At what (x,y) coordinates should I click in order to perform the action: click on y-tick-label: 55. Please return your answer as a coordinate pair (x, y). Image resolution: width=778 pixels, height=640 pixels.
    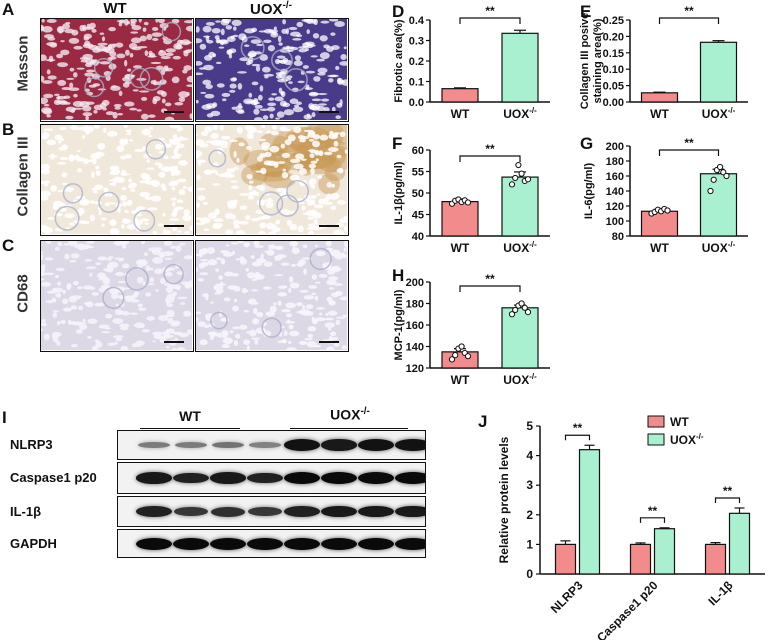
    Looking at the image, I should click on (418, 173).